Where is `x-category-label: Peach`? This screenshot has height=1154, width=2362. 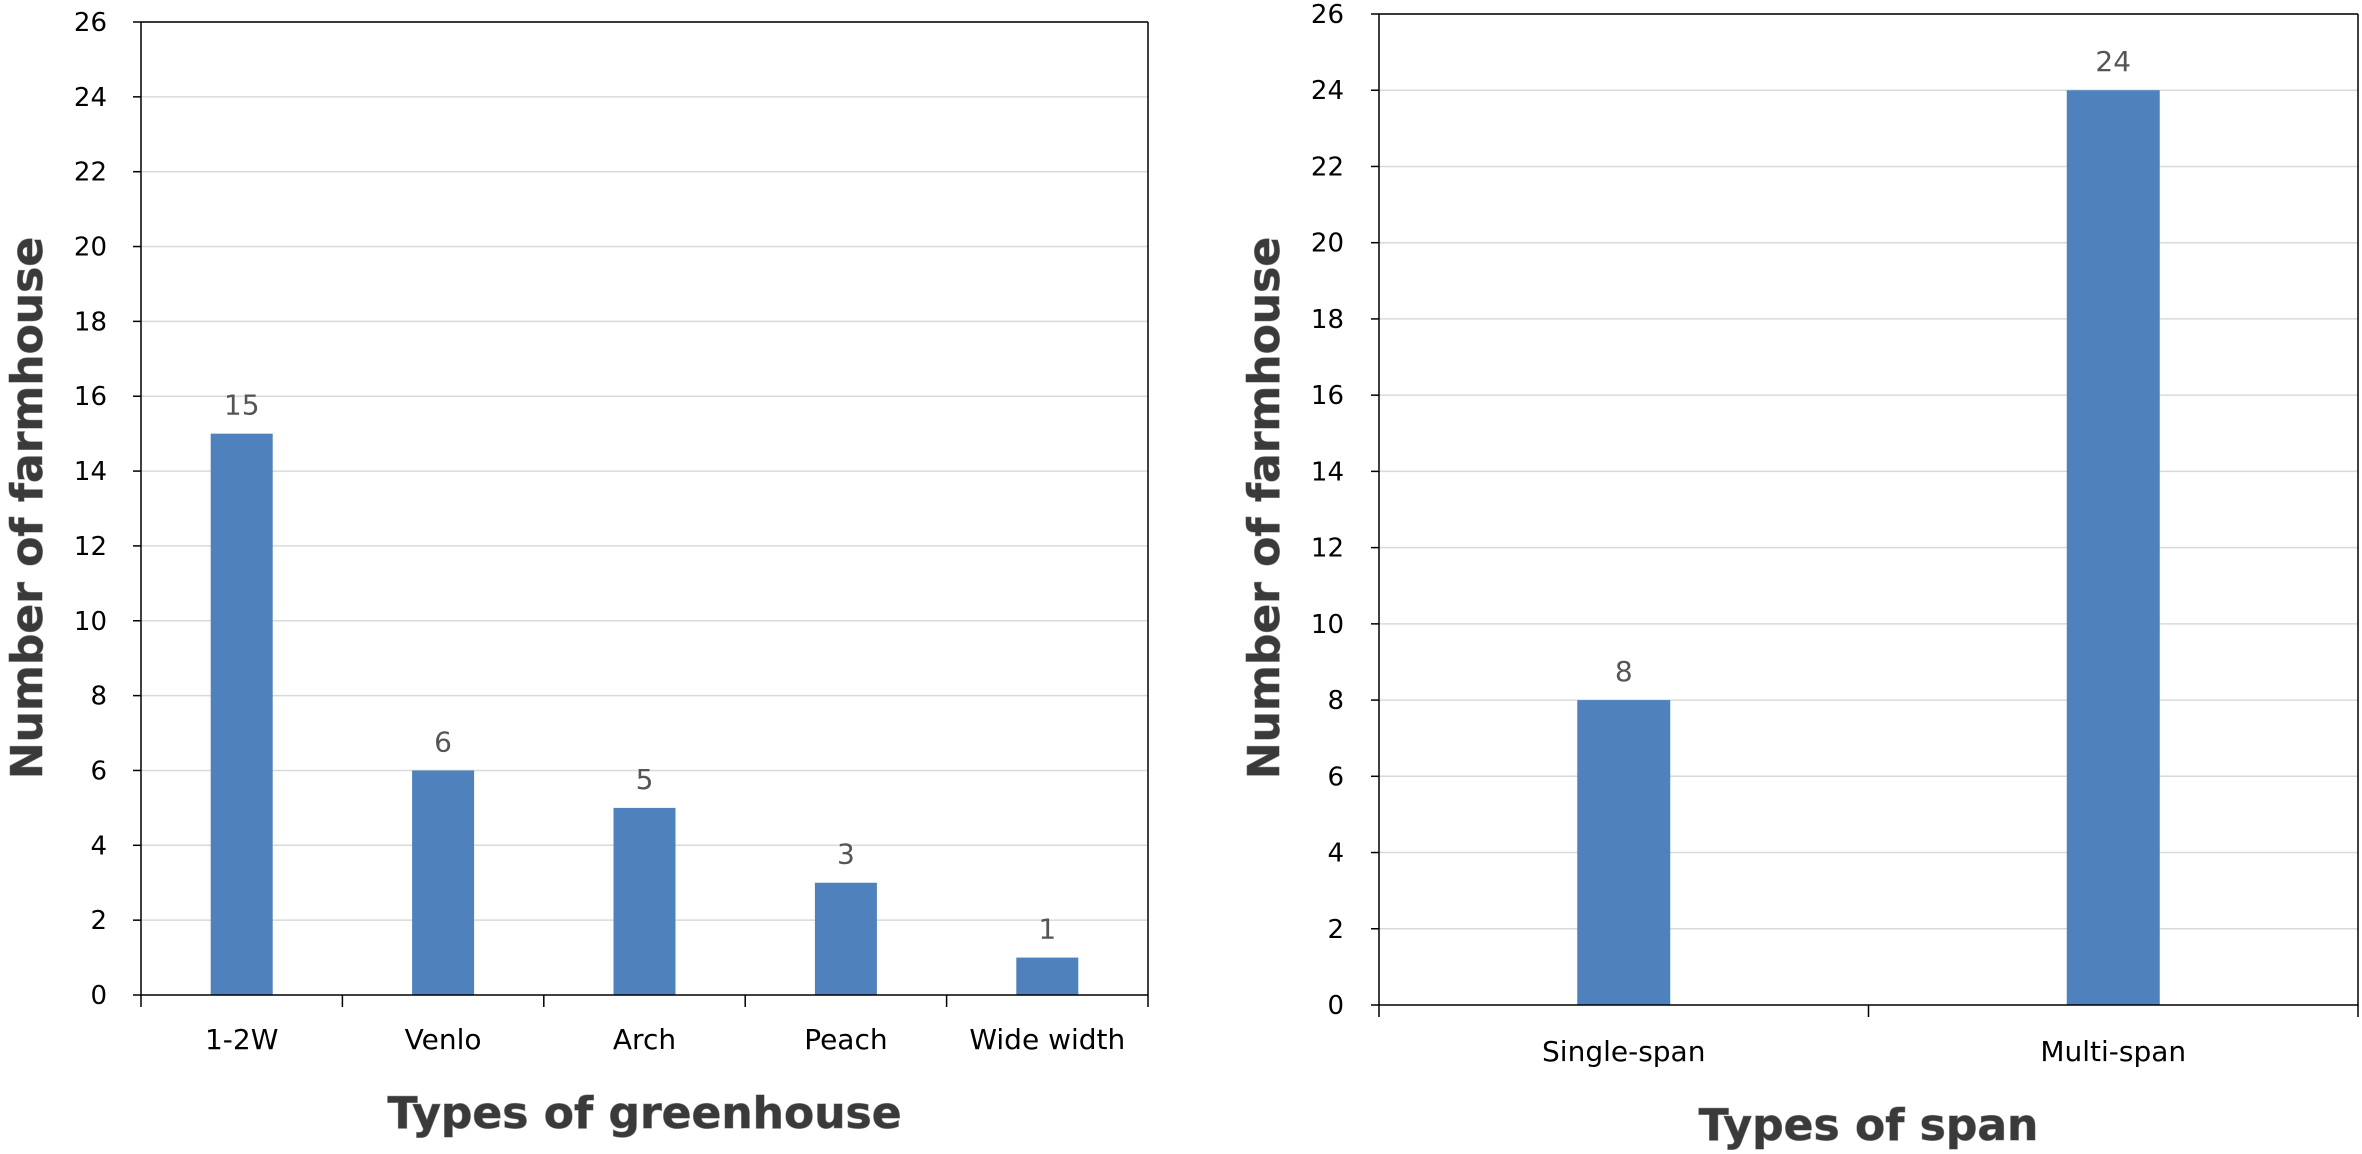
x-category-label: Peach is located at coordinates (845, 1039).